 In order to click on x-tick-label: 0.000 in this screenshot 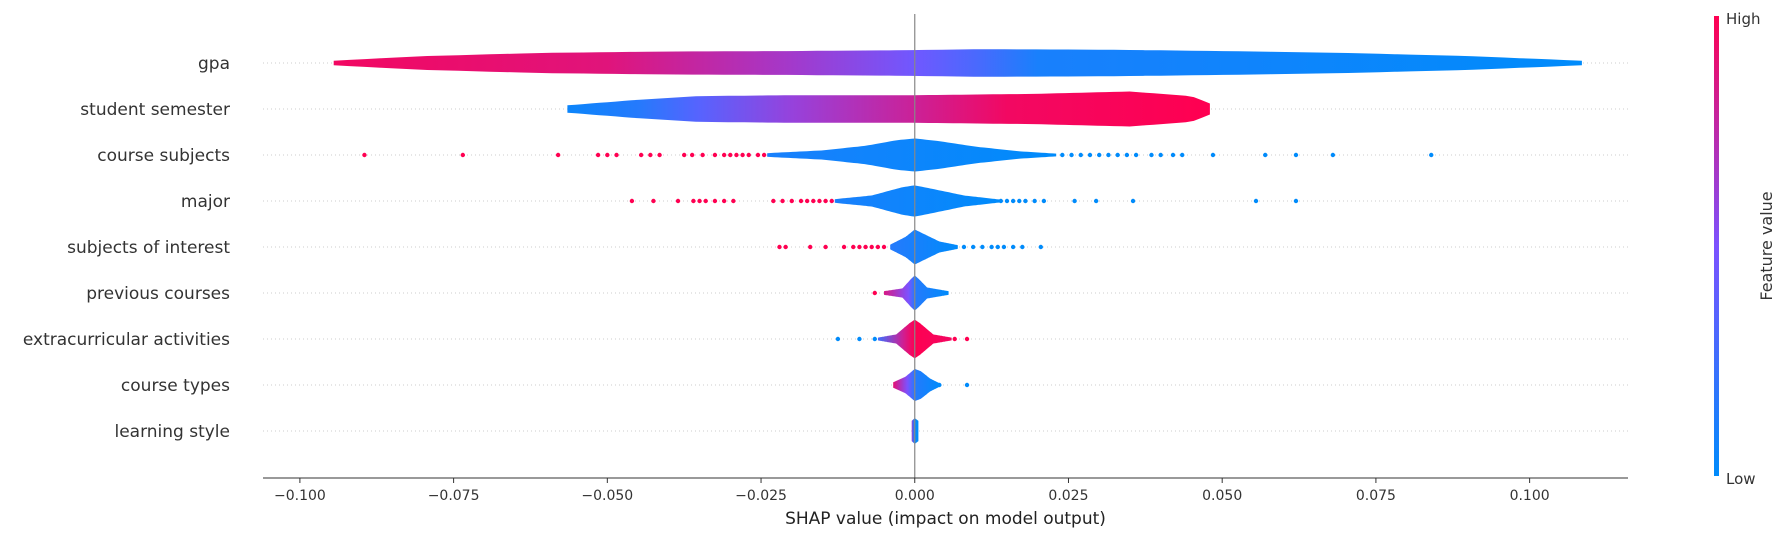, I will do `click(915, 496)`.